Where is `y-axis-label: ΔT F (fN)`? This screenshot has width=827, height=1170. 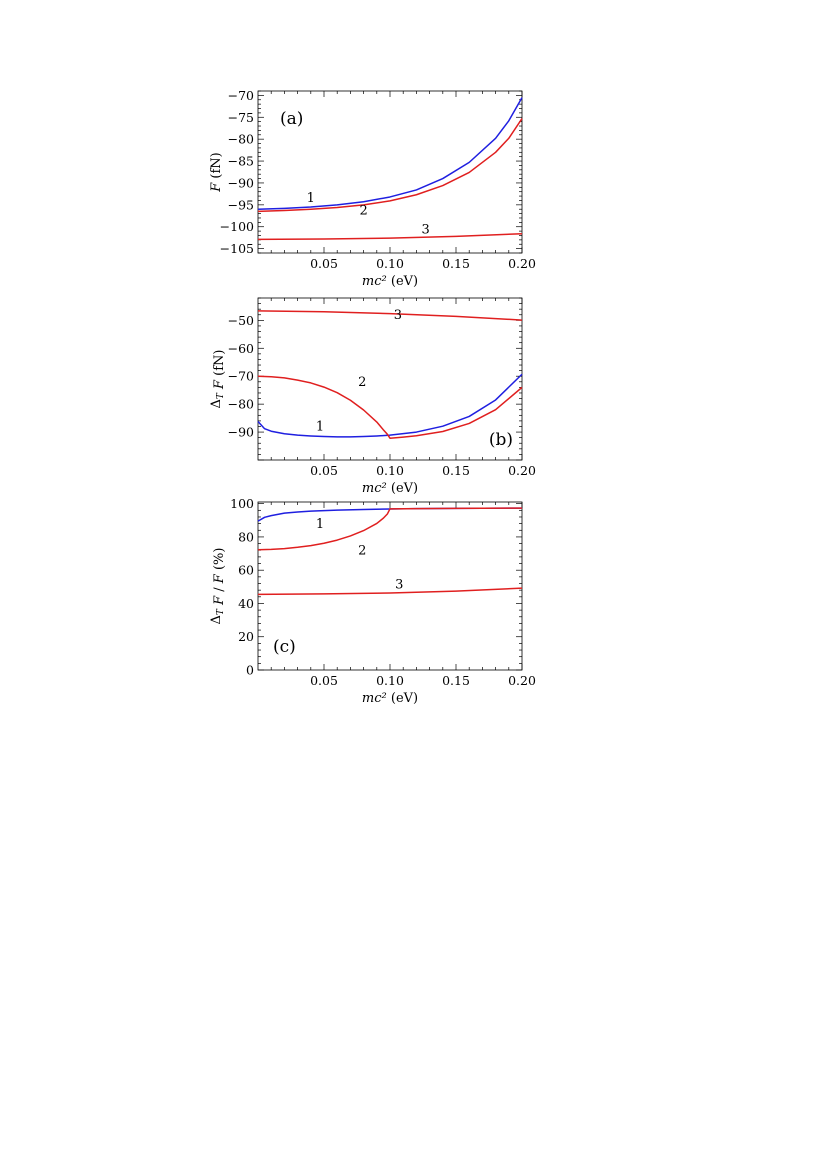 y-axis-label: ΔT F (fN) is located at coordinates (218, 378).